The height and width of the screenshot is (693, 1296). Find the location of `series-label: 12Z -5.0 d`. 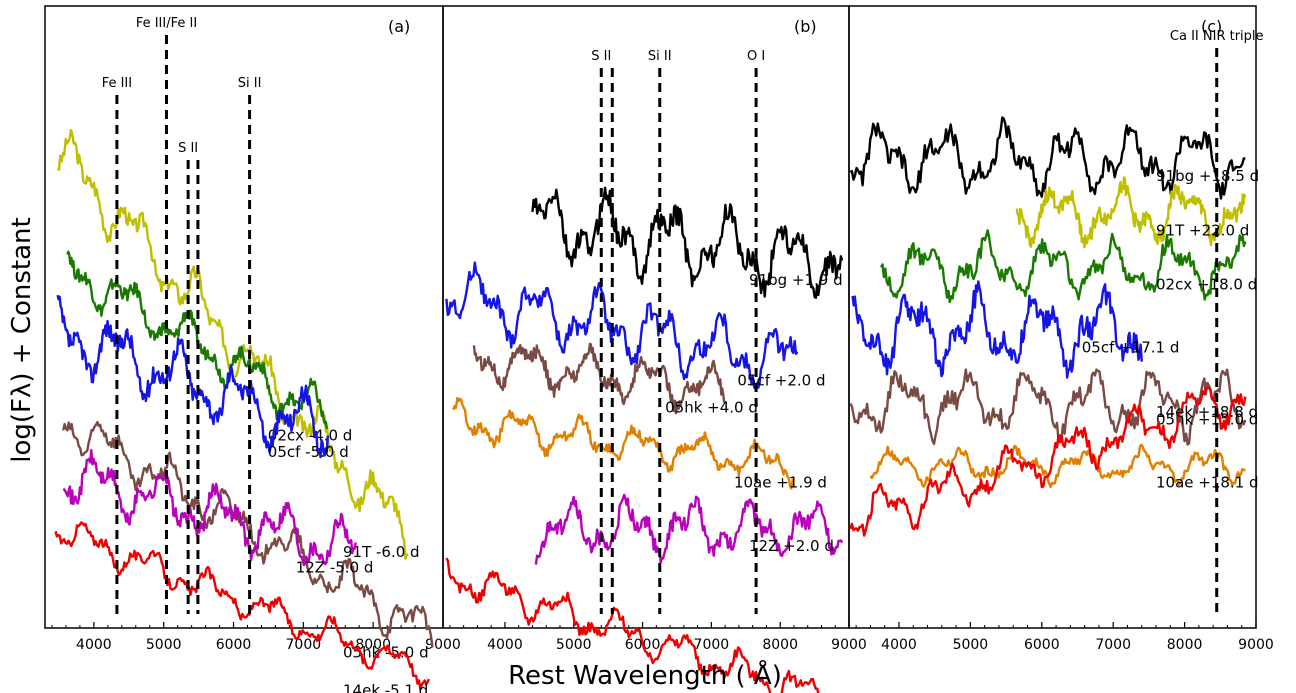

series-label: 12Z -5.0 d is located at coordinates (335, 567).